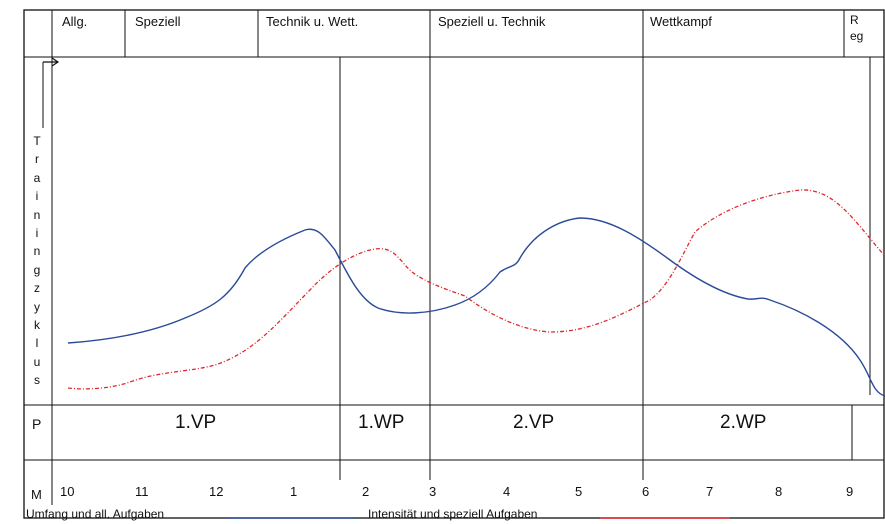 The width and height of the screenshot is (885, 524). What do you see at coordinates (37, 380) in the screenshot?
I see `y-axis-title-letter: s` at bounding box center [37, 380].